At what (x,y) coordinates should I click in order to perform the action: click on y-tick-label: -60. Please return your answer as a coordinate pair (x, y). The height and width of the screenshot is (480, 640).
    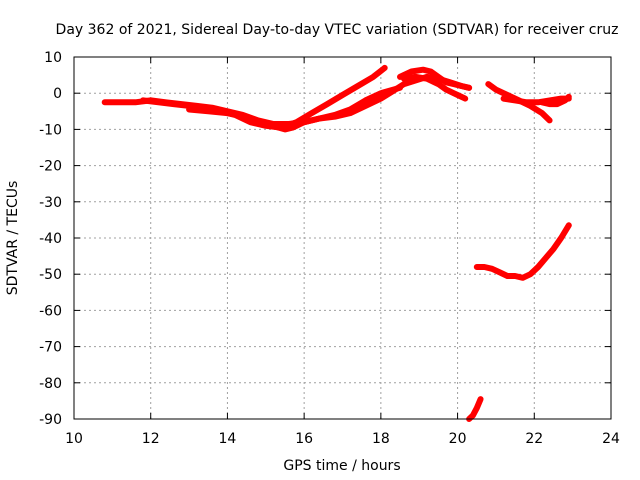
    Looking at the image, I should click on (50, 311).